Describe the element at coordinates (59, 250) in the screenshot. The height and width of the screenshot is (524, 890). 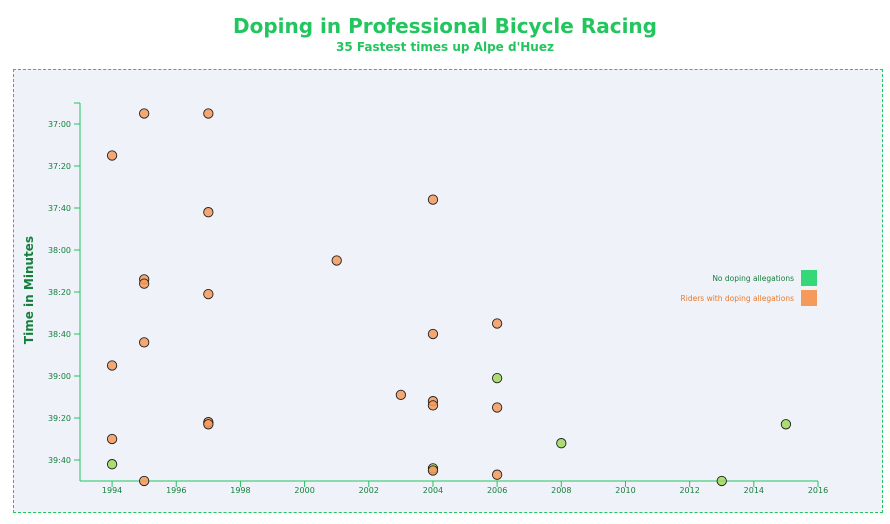
I see `y-tick-label: 38:00` at that location.